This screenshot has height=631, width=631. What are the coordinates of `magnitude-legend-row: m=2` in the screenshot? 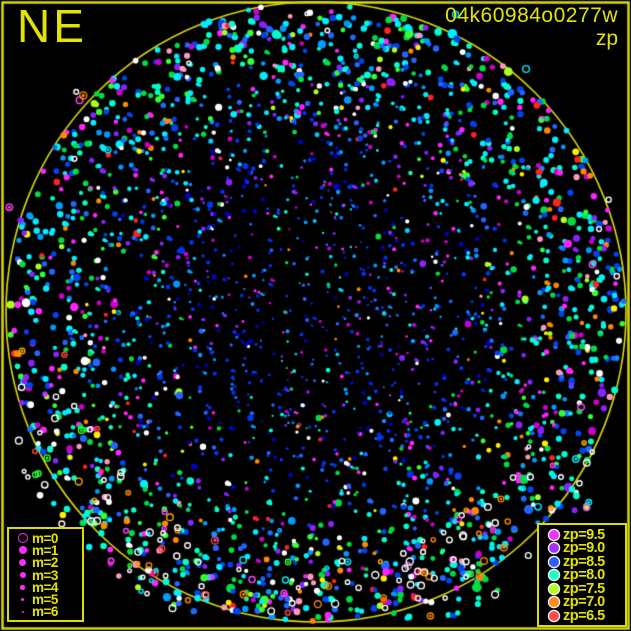 It's located at (46, 563).